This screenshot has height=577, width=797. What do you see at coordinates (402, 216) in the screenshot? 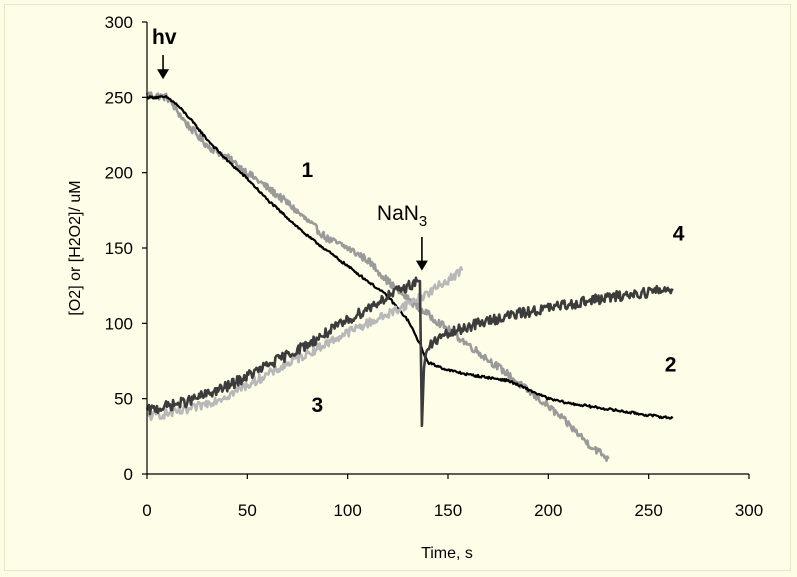
I see `annotation-label: NaN3` at bounding box center [402, 216].